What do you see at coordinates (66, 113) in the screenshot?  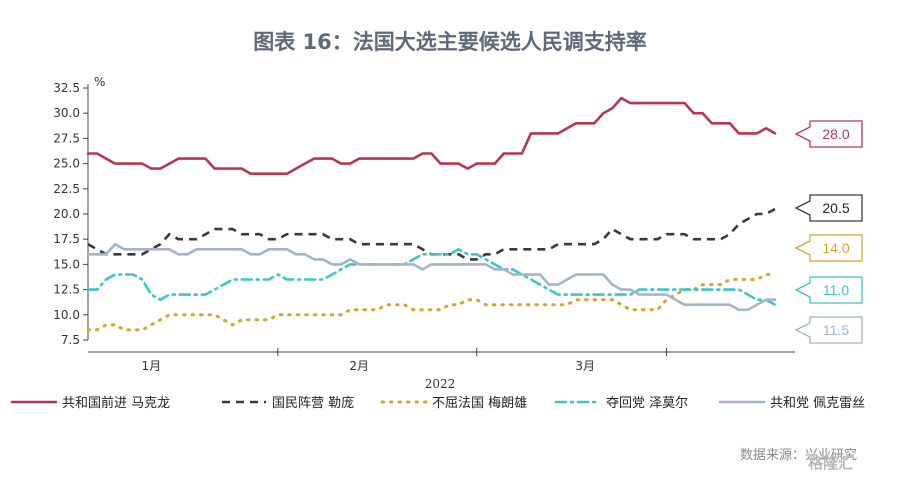 I see `y-tick-label: 30.0` at bounding box center [66, 113].